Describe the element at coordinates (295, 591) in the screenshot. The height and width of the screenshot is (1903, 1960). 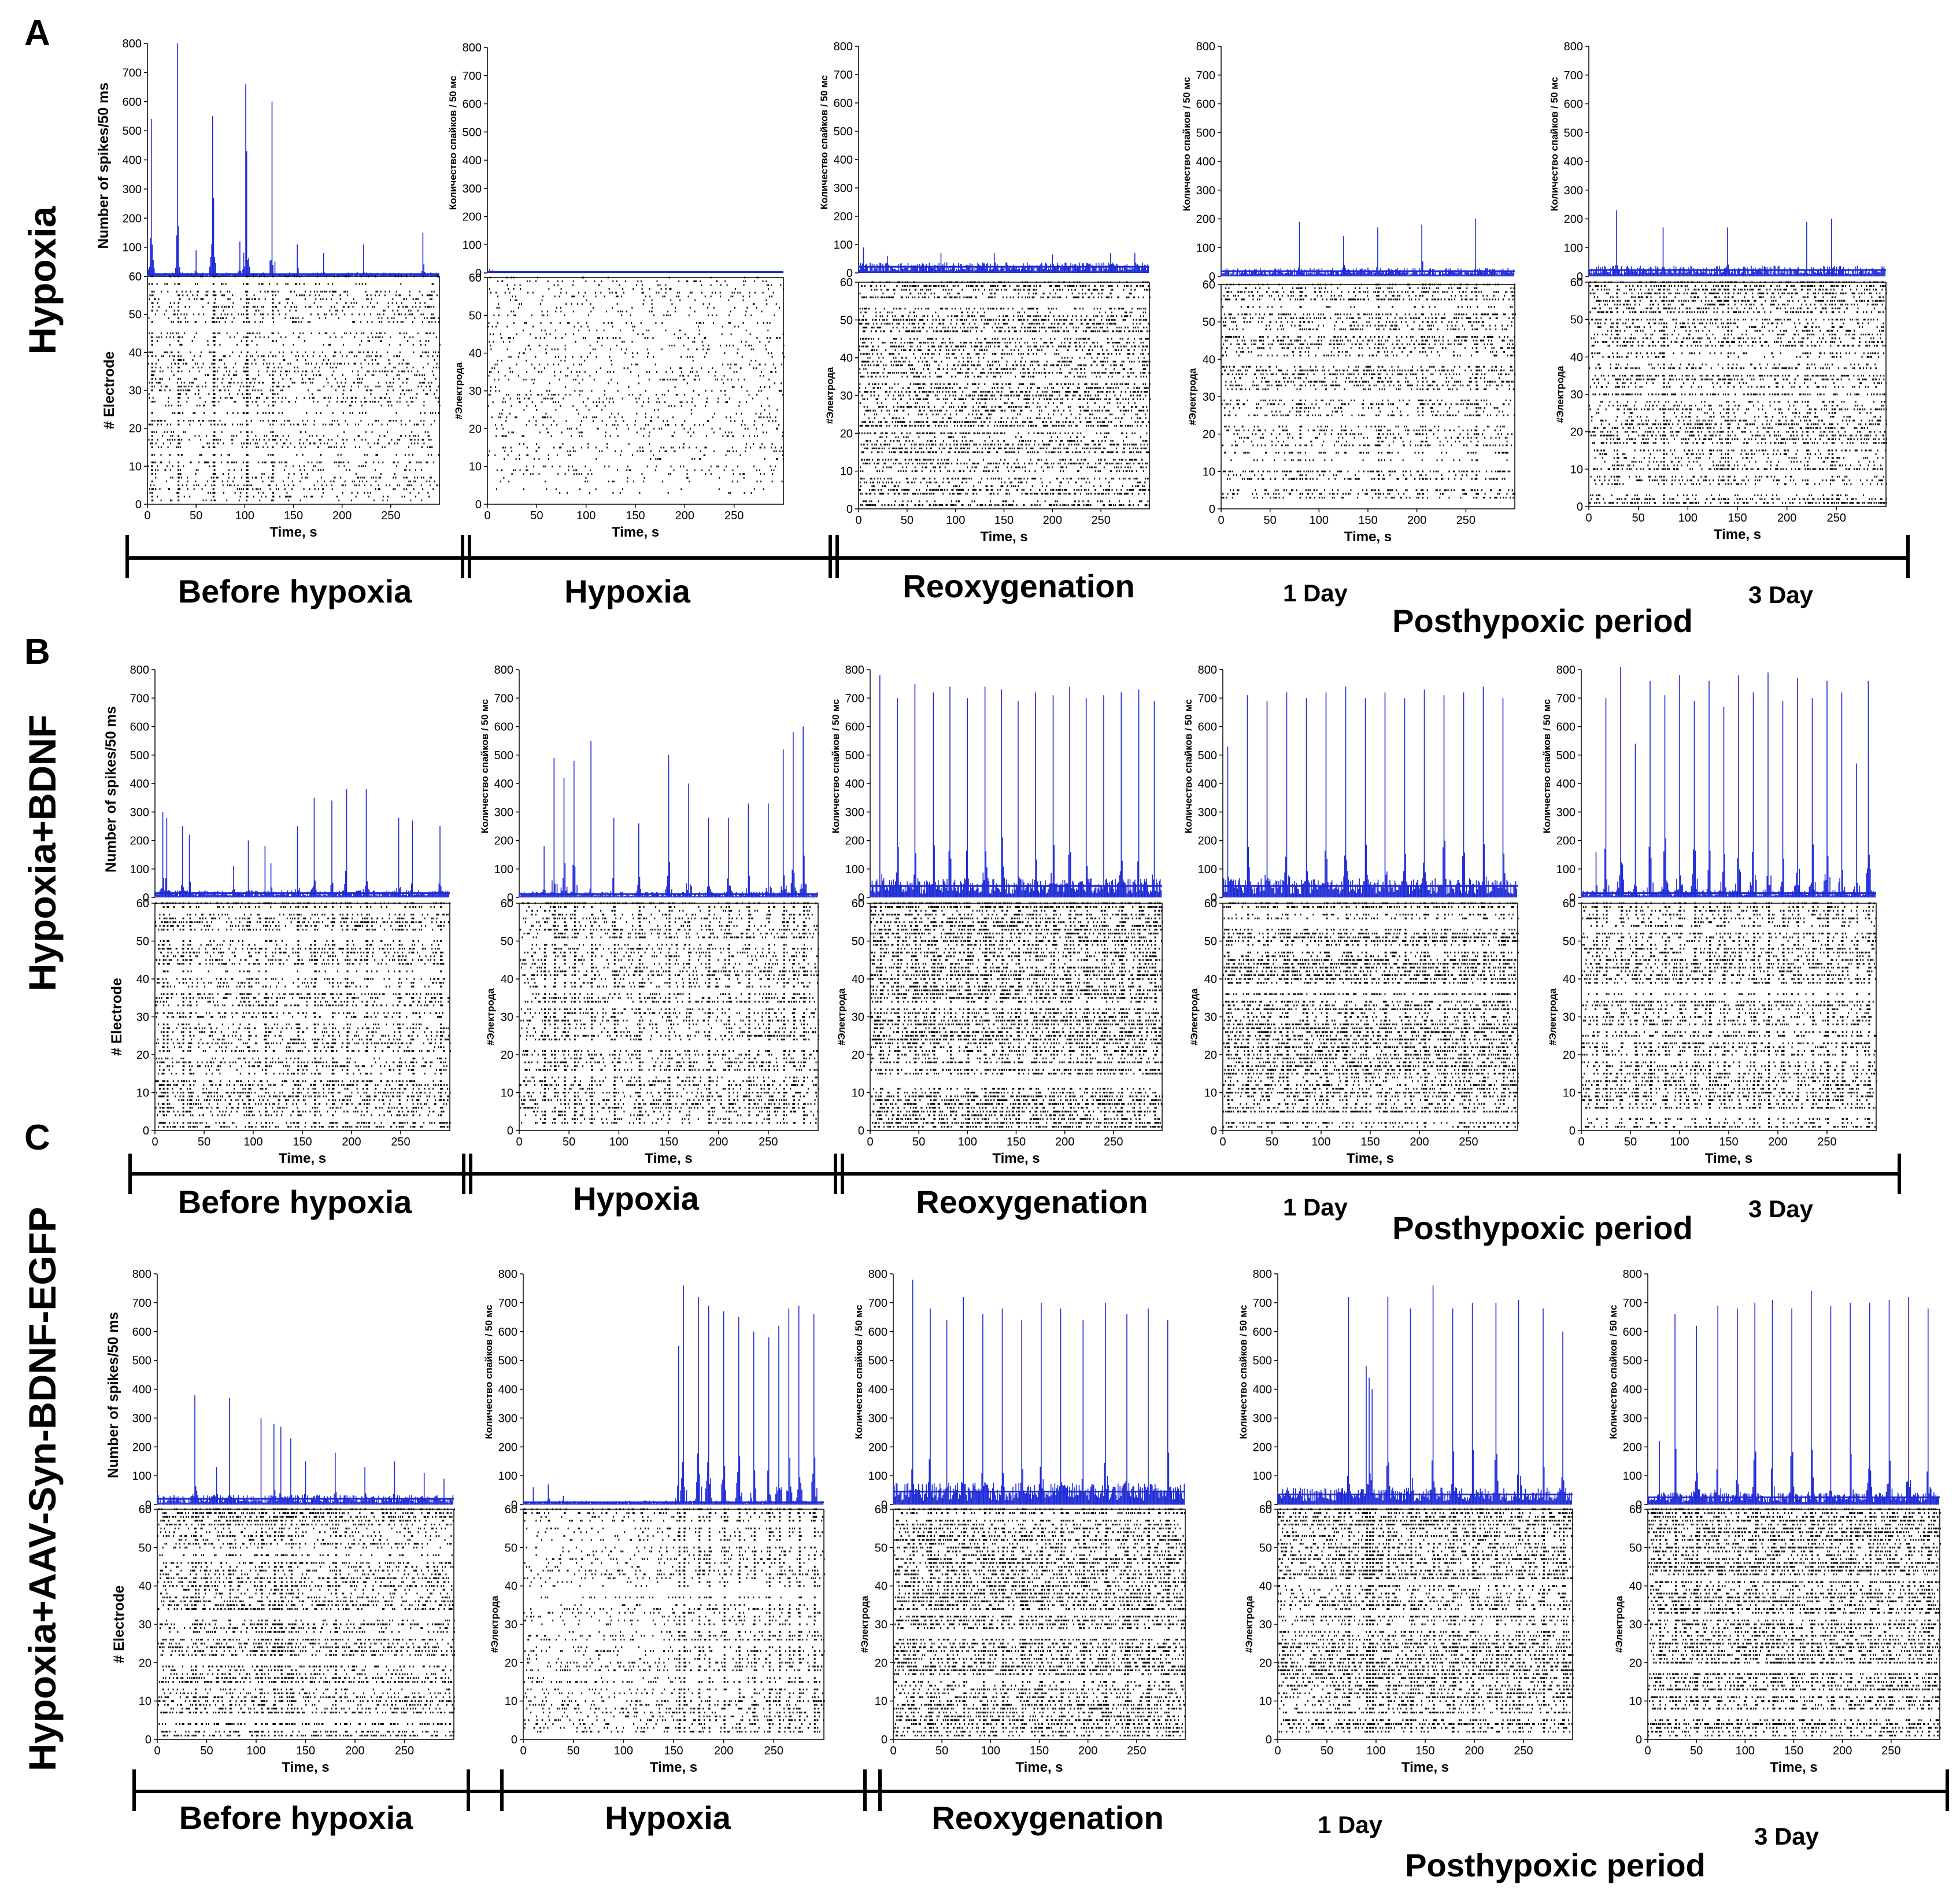
I see `phase-label-a-before: Before hypoxia` at that location.